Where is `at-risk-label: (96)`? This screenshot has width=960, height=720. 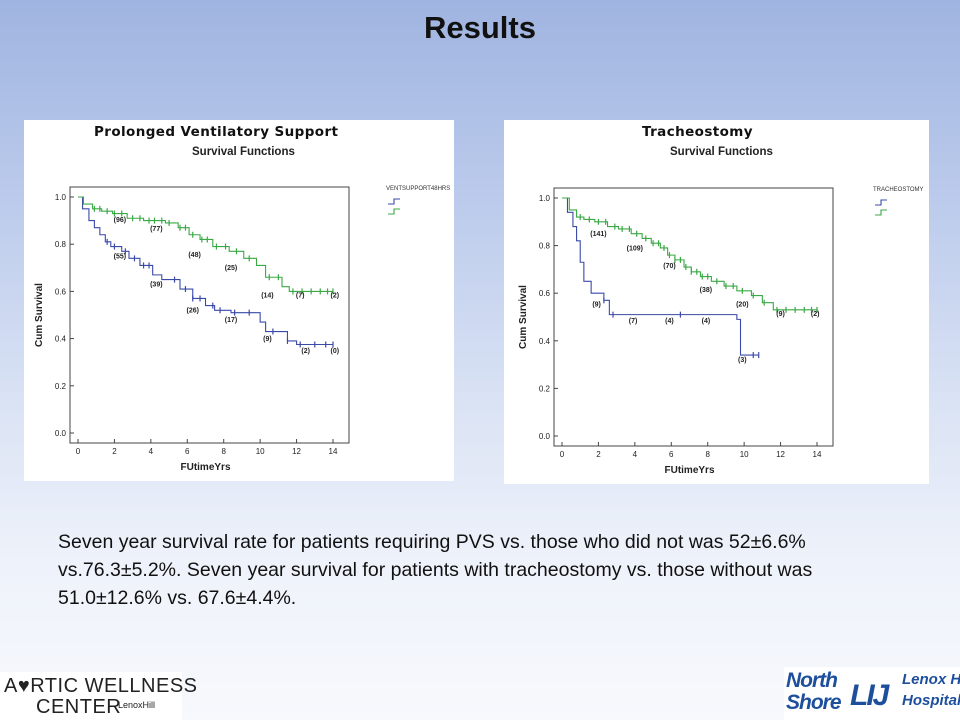
at-risk-label: (96) is located at coordinates (120, 220).